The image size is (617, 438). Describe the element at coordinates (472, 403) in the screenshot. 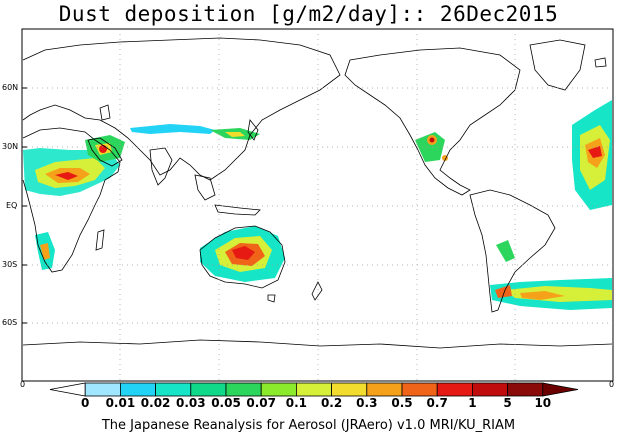

I see `colorbar-label: 1` at that location.